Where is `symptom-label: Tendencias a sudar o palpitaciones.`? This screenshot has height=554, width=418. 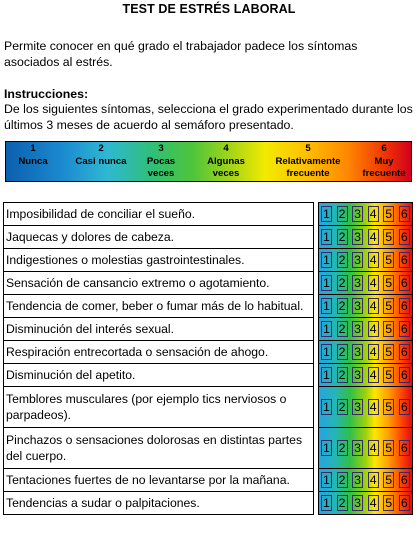 symptom-label: Tendencias a sudar o palpitaciones. is located at coordinates (158, 503).